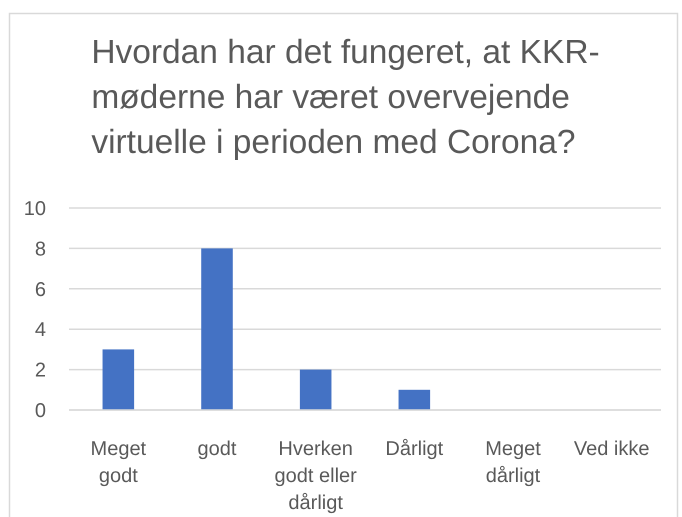 The image size is (682, 517). Describe the element at coordinates (40, 249) in the screenshot. I see `y-tick-label: 8` at that location.